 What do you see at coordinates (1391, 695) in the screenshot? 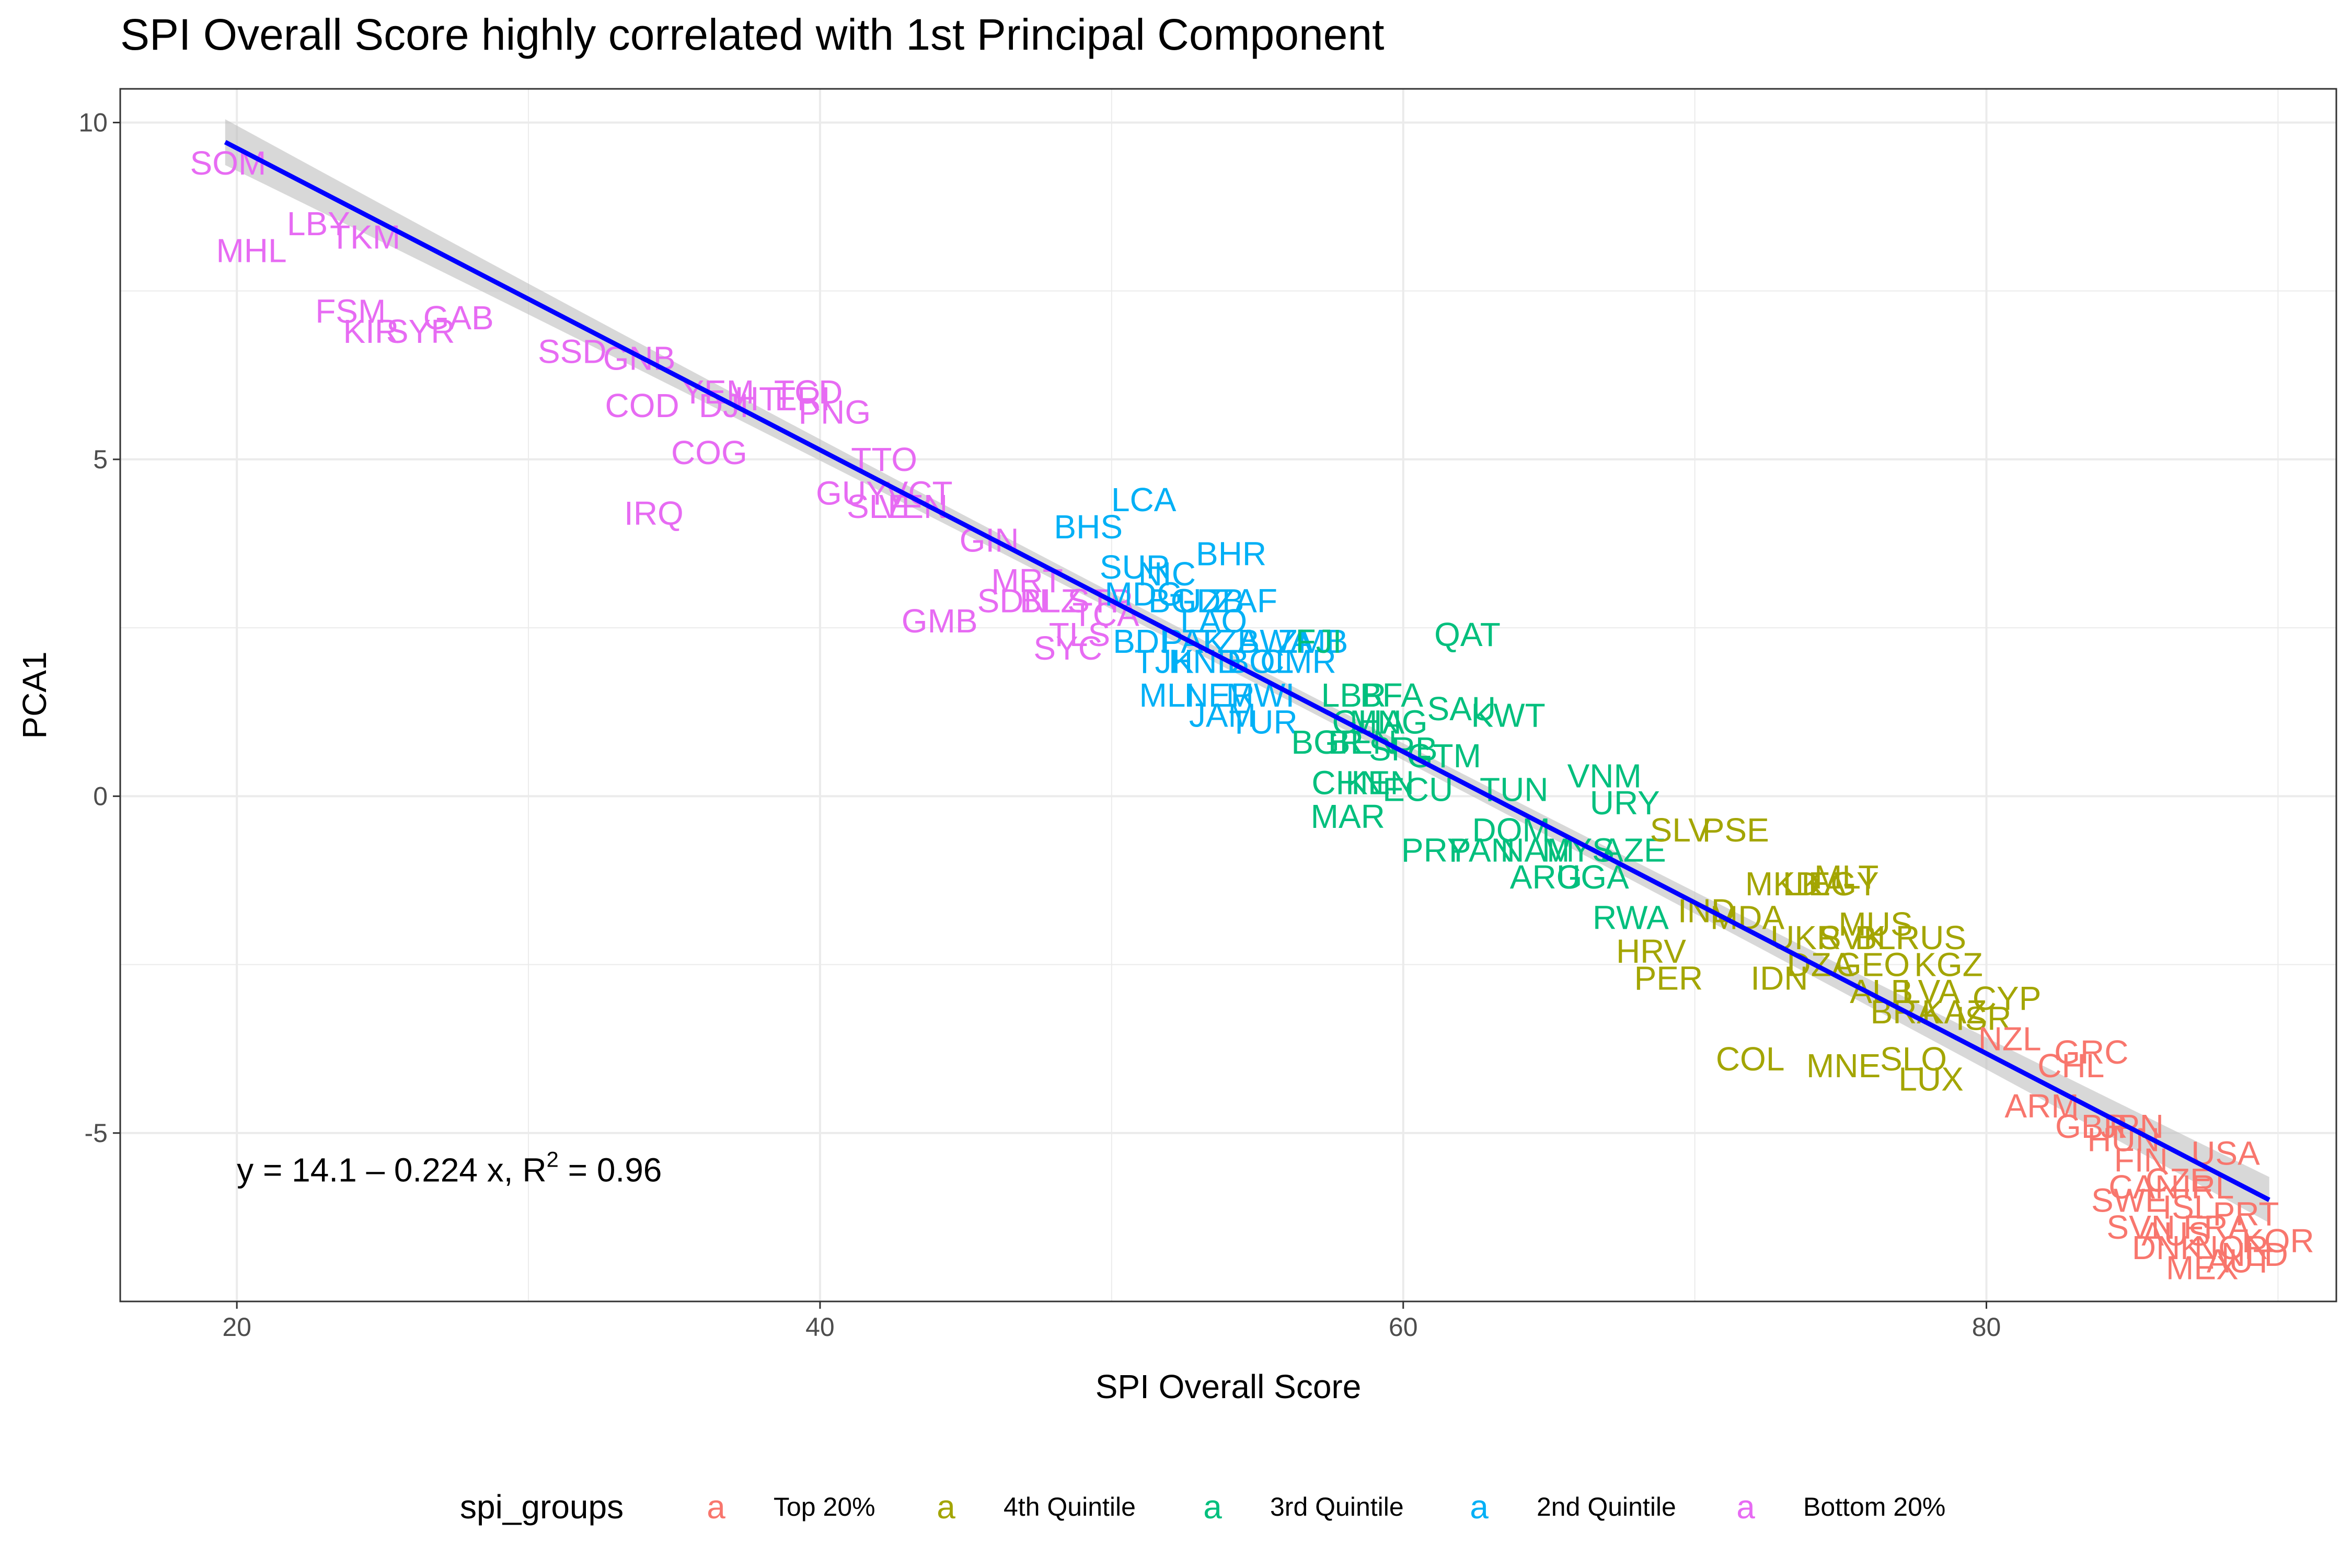
I see `point-label-bfa: BFA` at bounding box center [1391, 695].